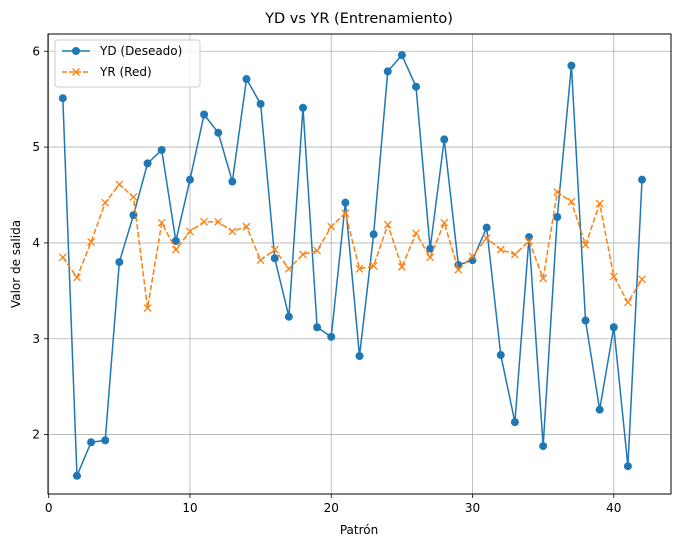  I want to click on x-tick-label: 40, so click(613, 508).